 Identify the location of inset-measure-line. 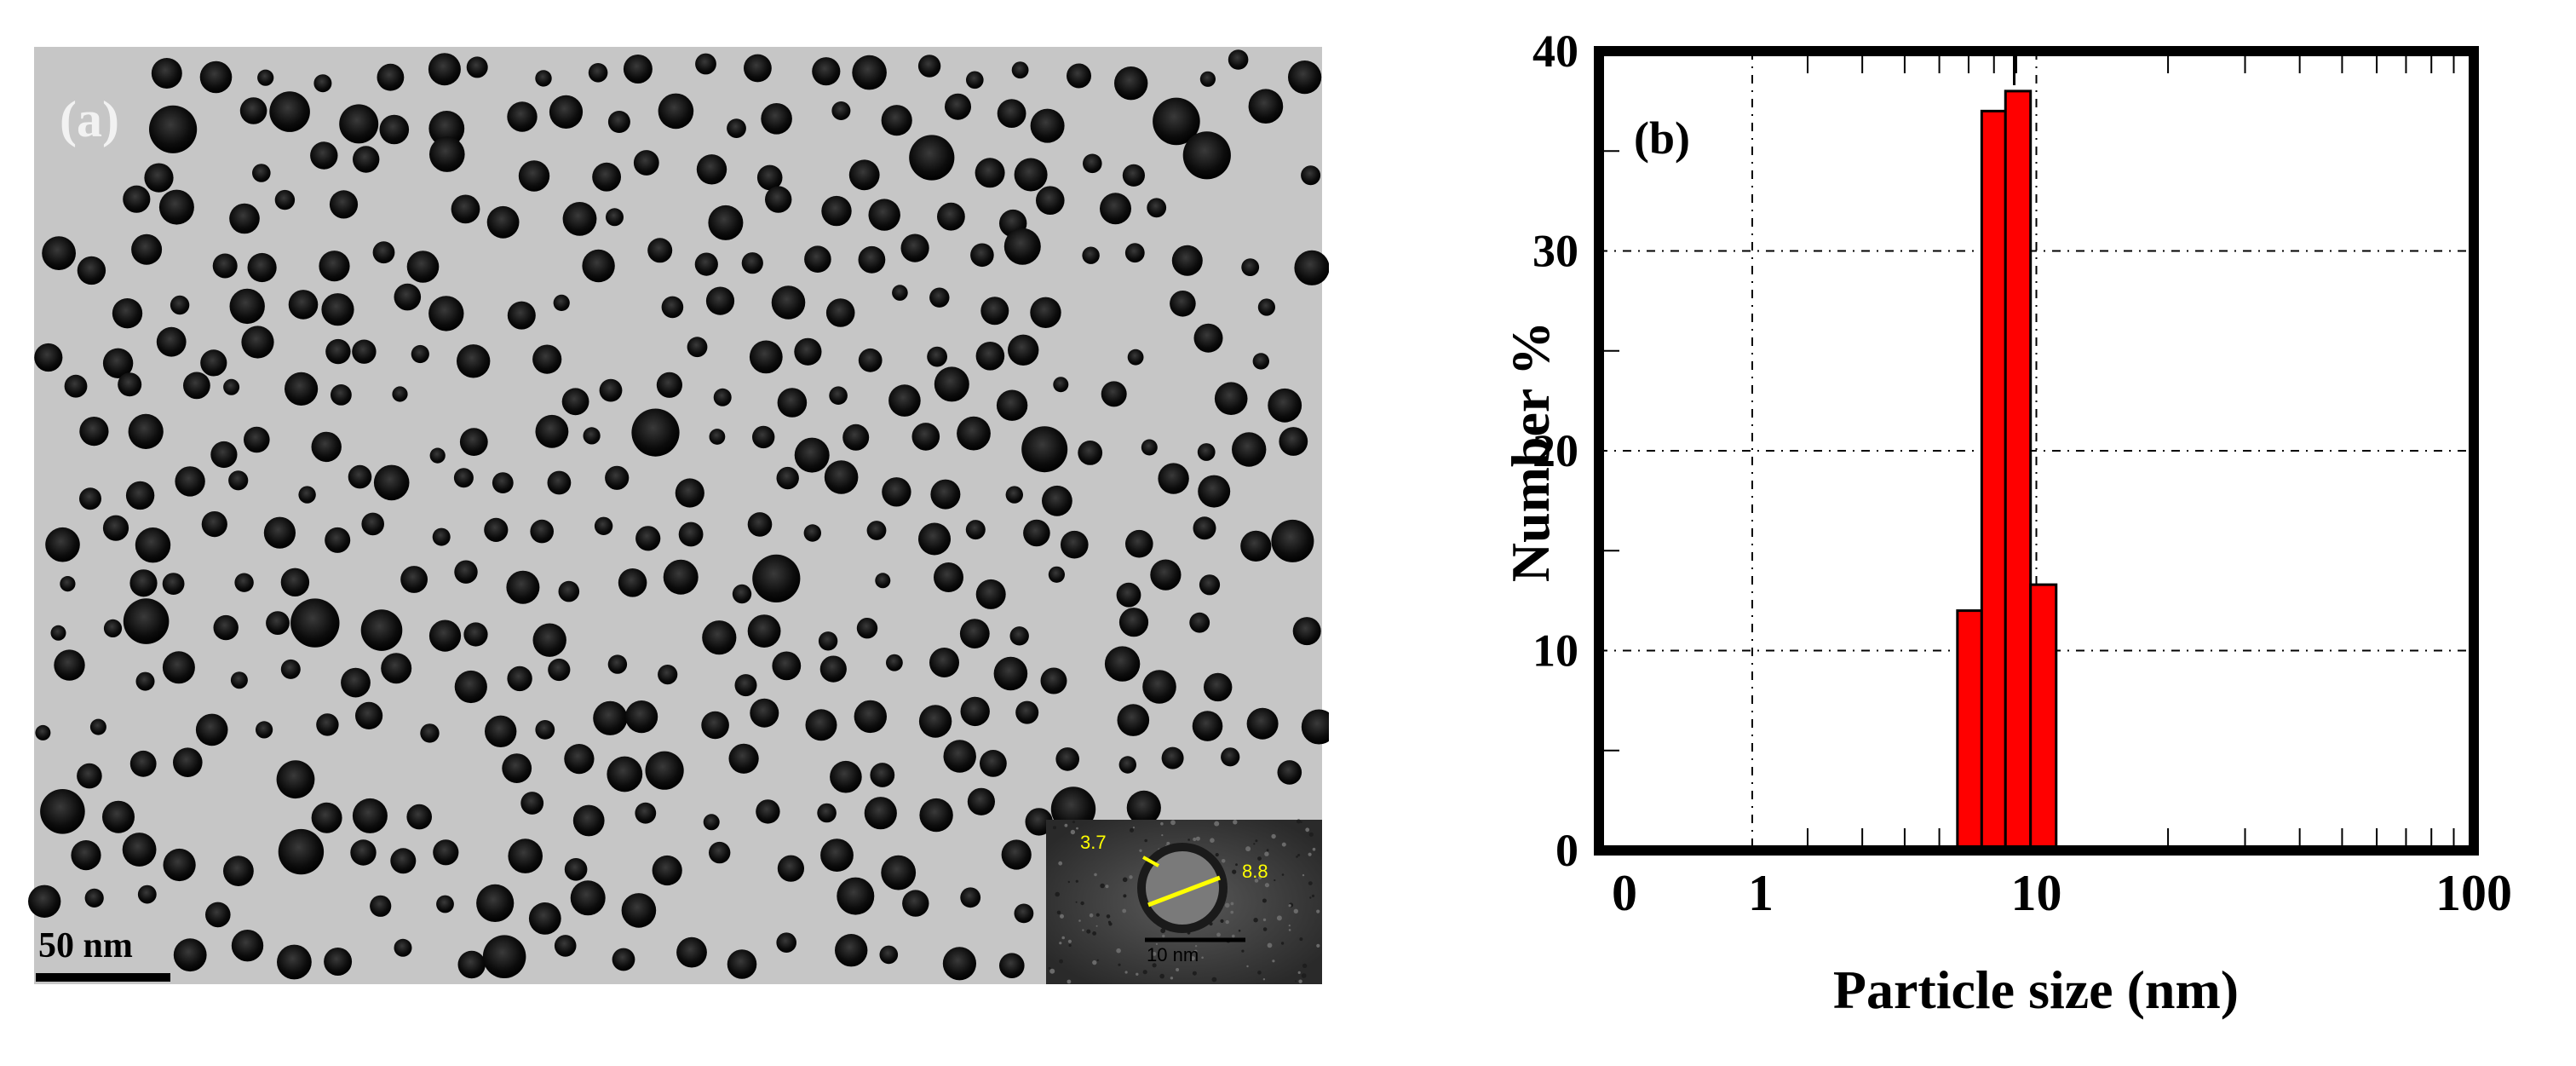
(1184, 891).